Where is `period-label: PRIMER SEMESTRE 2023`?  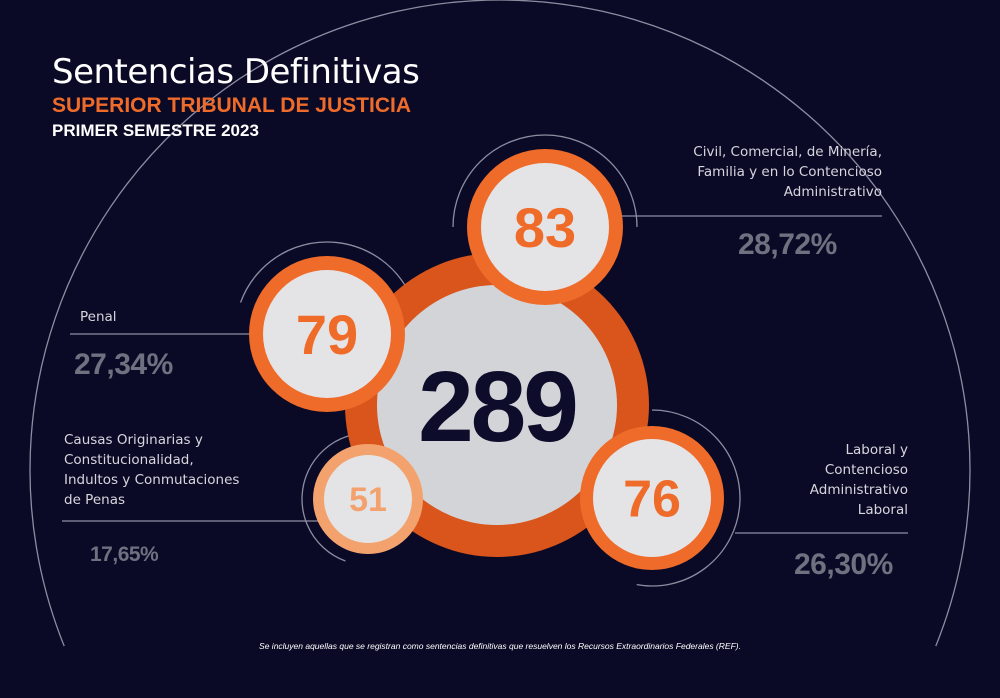
period-label: PRIMER SEMESTRE 2023 is located at coordinates (155, 130).